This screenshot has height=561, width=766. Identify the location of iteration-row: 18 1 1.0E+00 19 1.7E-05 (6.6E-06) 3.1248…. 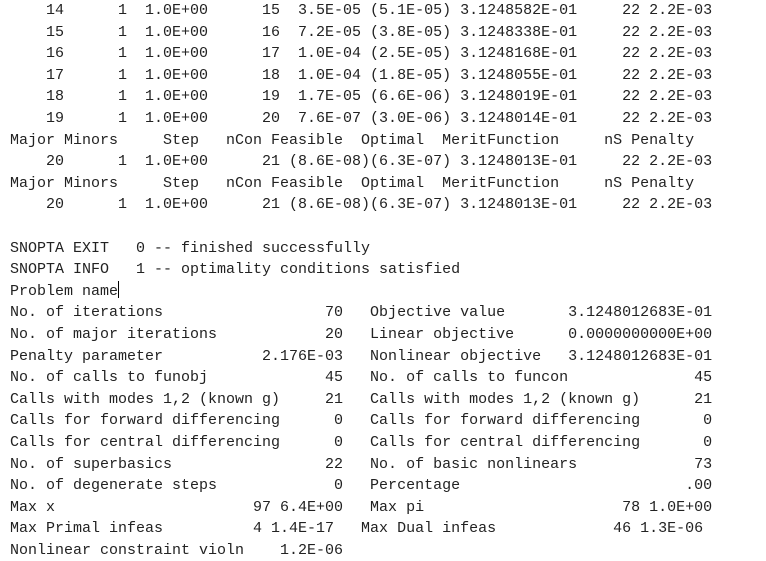
(361, 97).